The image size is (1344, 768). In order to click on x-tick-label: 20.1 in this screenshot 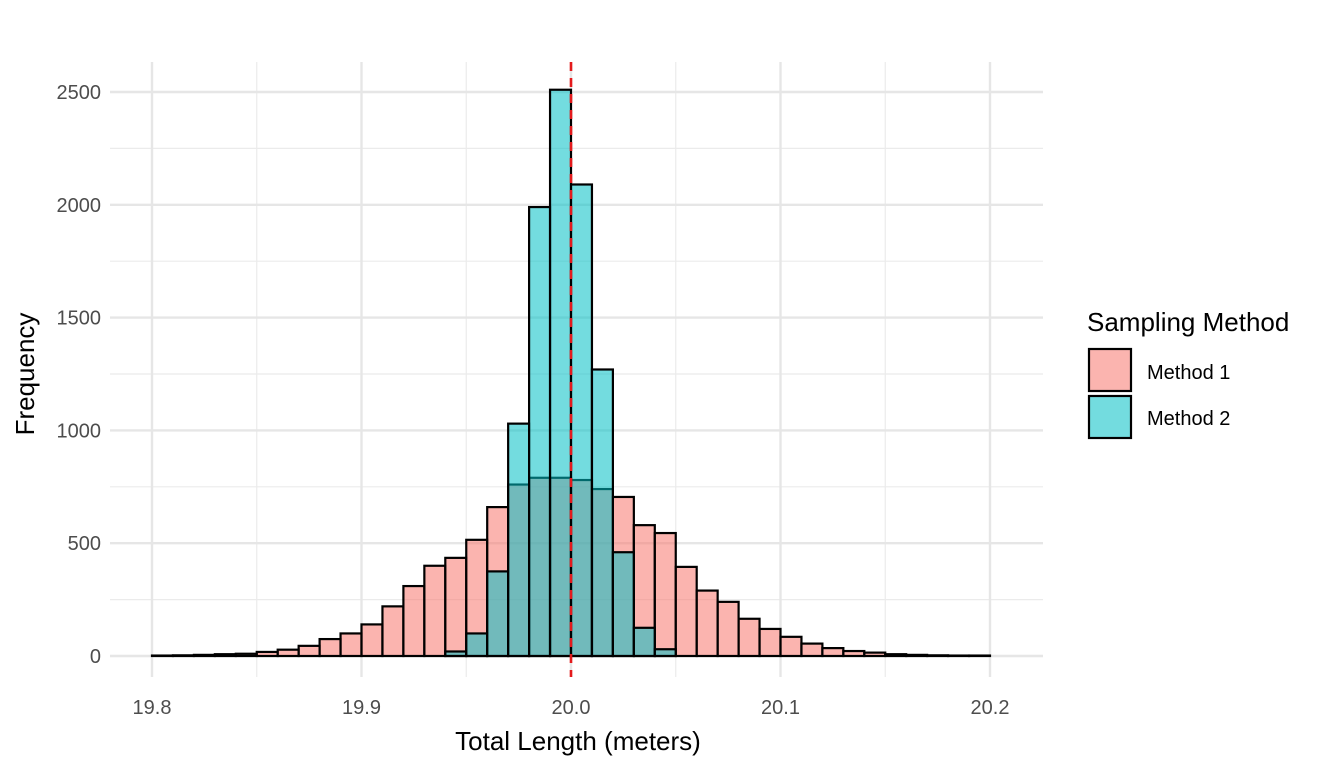, I will do `click(780, 708)`.